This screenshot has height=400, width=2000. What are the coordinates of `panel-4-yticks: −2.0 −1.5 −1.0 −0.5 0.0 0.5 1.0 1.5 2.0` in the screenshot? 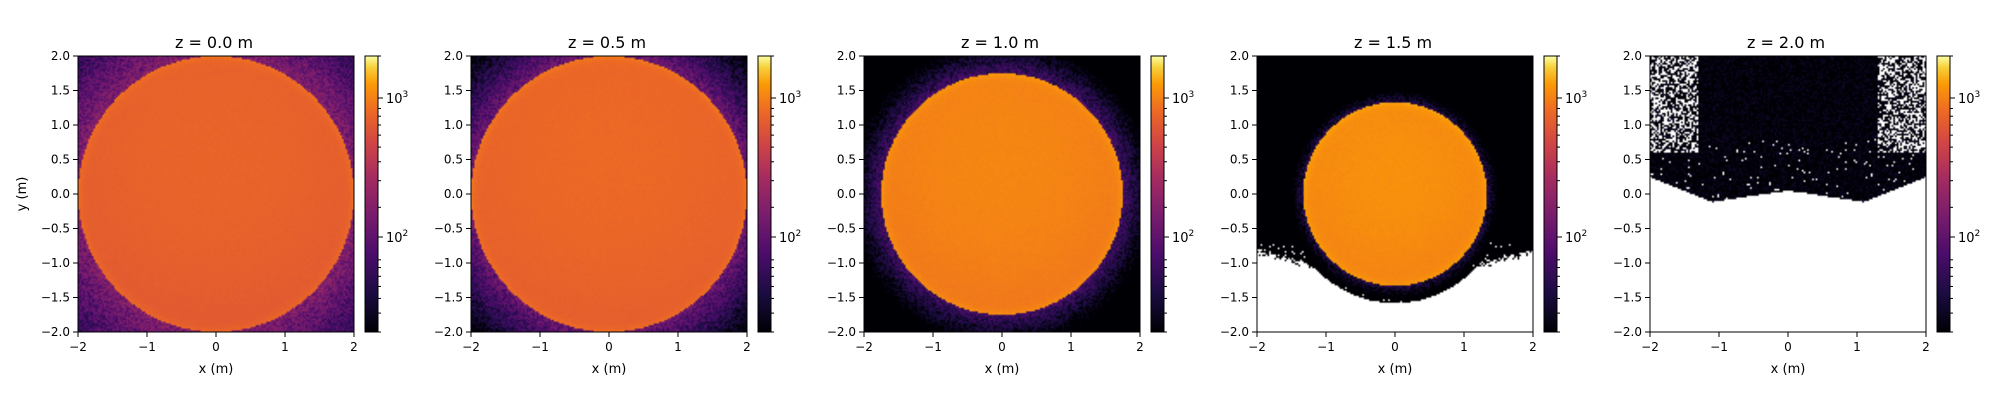 It's located at (1238, 194).